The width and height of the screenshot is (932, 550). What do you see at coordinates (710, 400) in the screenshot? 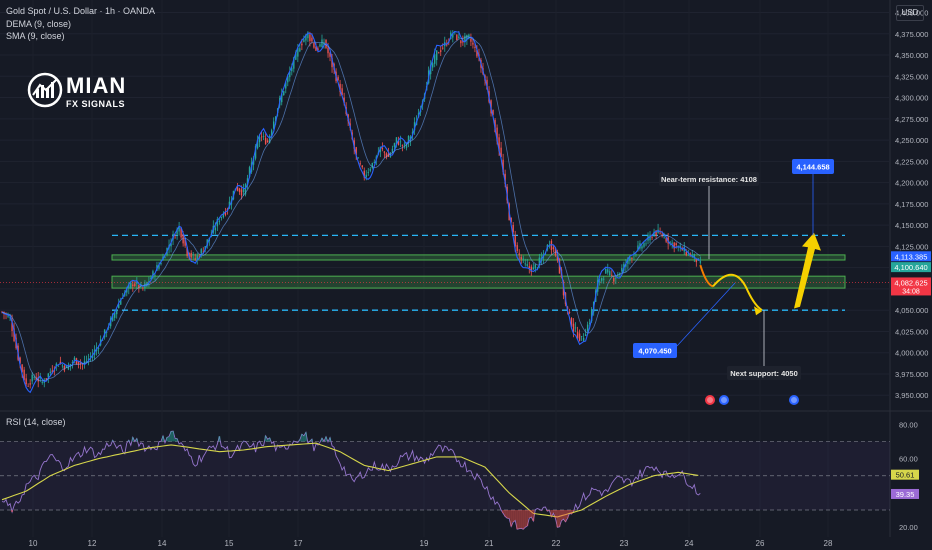
I see `event-flash-icon` at bounding box center [710, 400].